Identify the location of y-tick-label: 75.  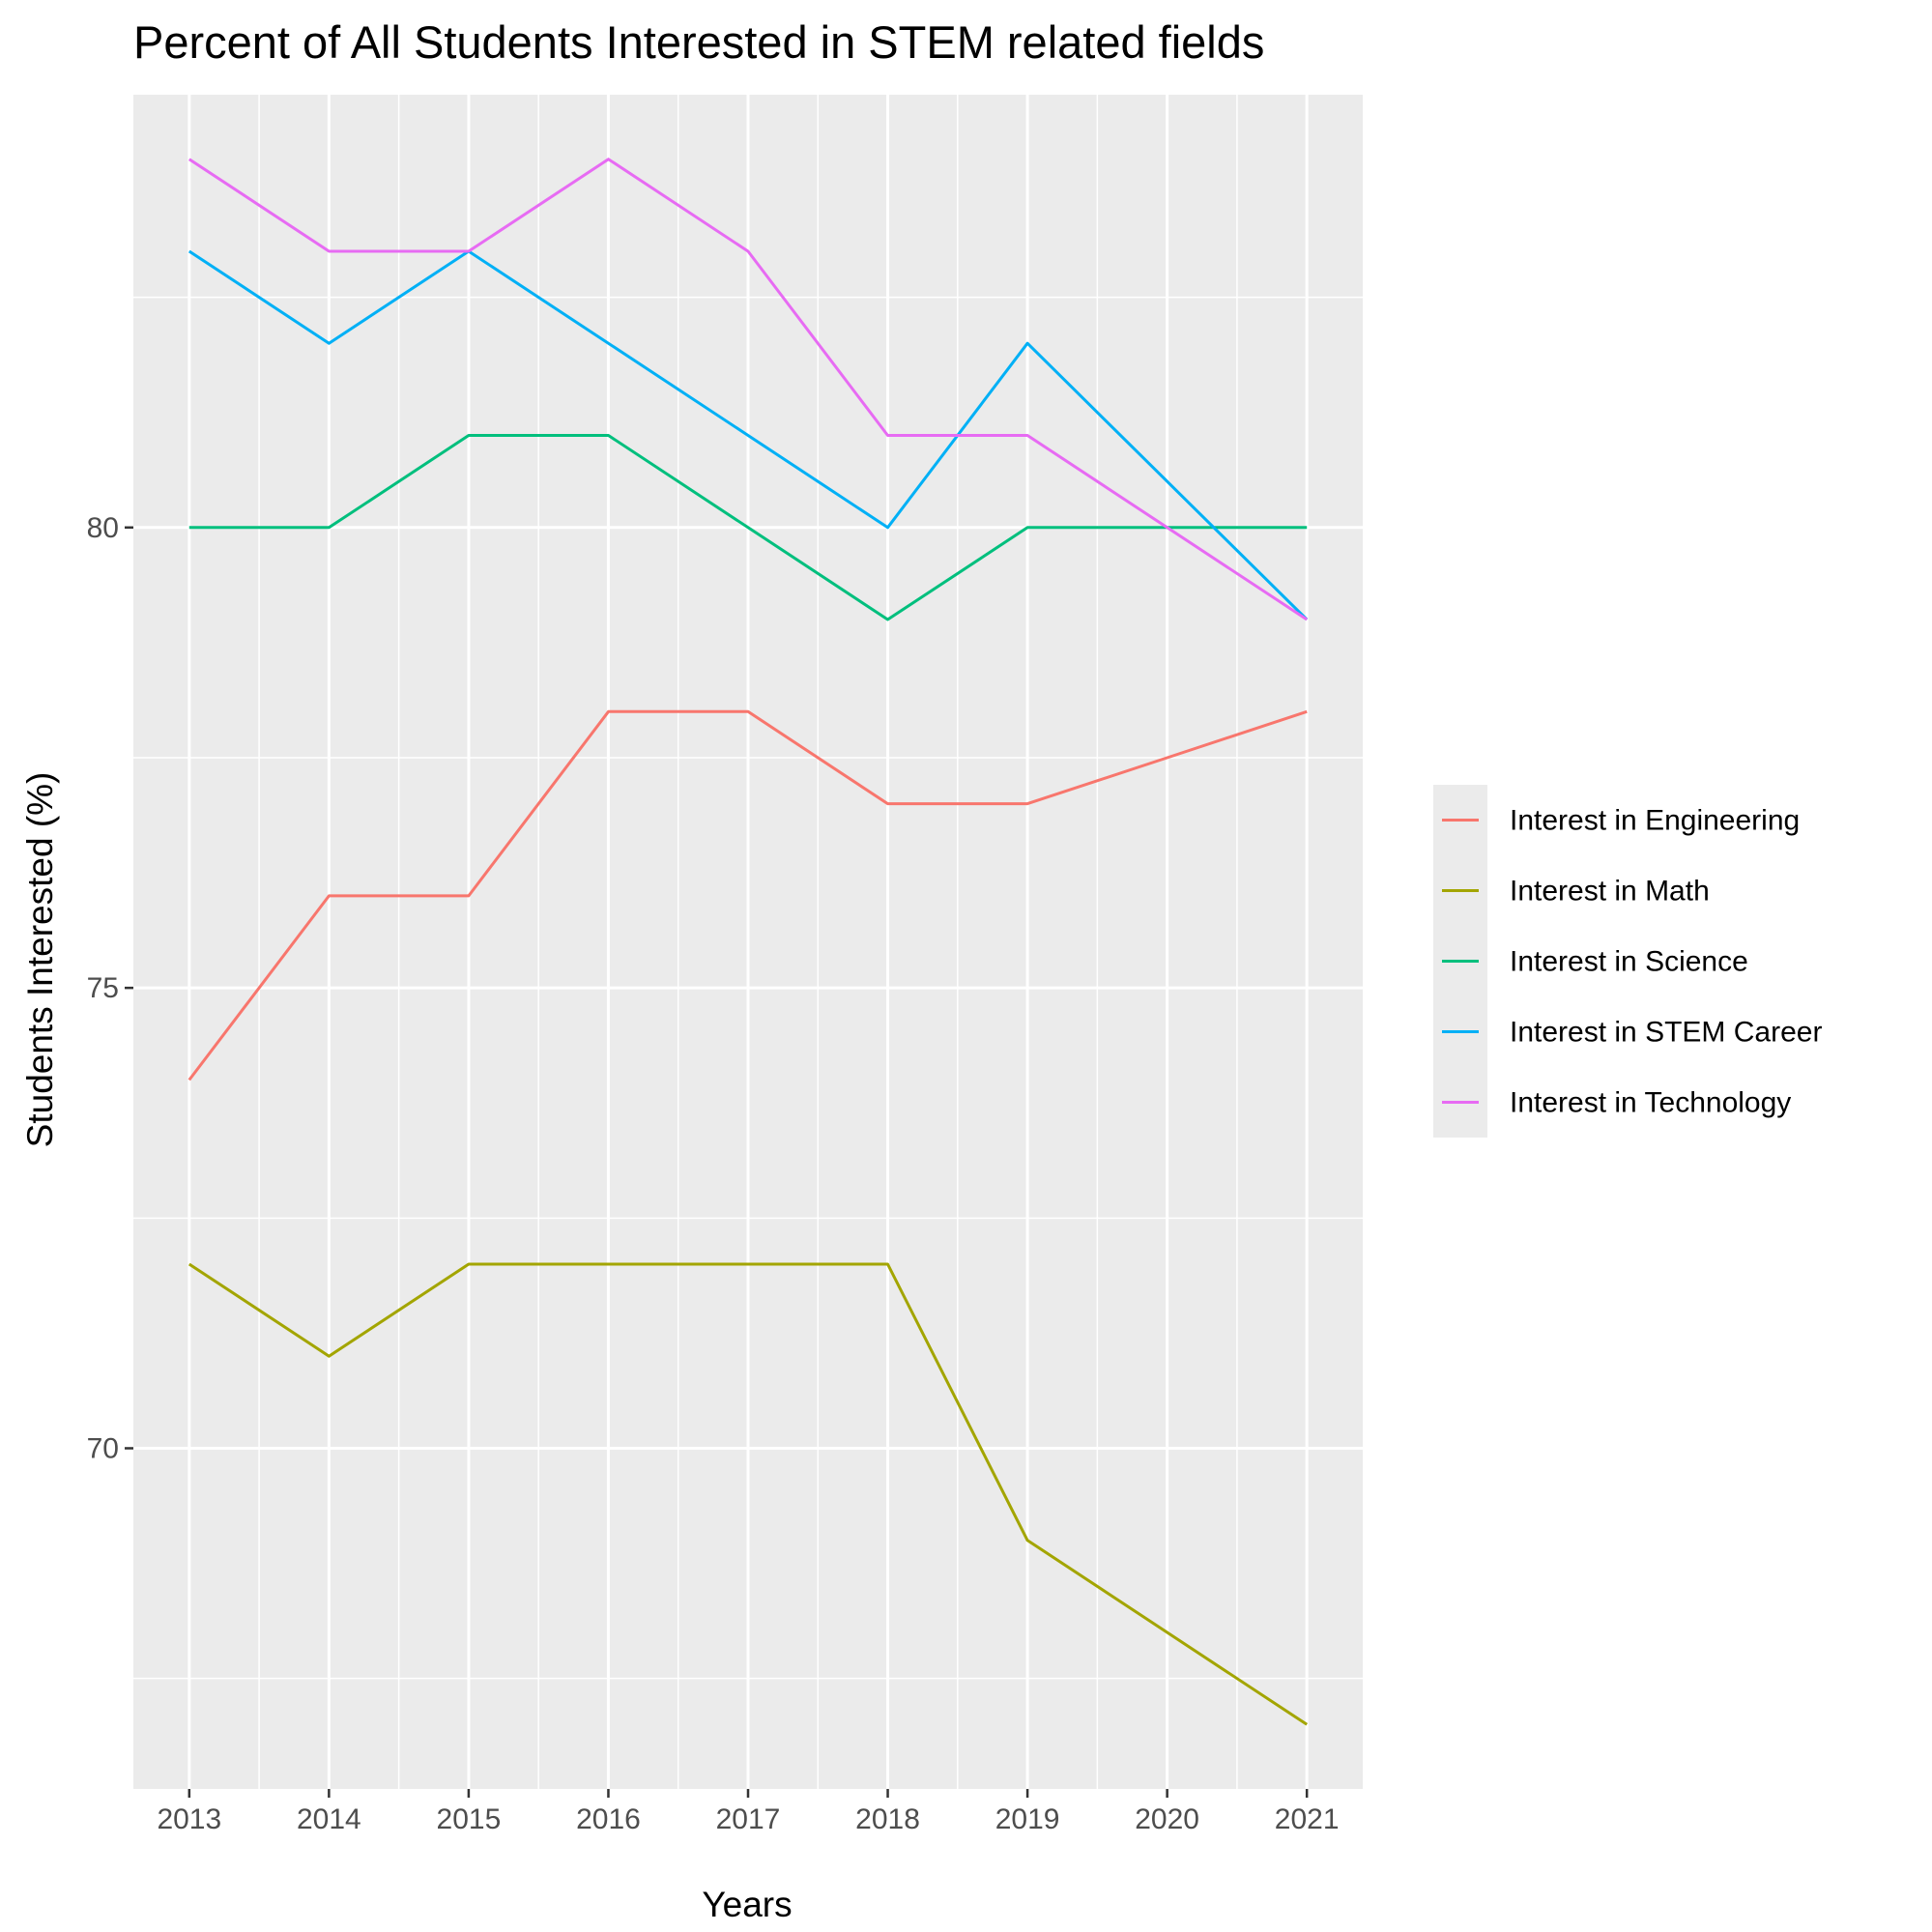
(103, 988).